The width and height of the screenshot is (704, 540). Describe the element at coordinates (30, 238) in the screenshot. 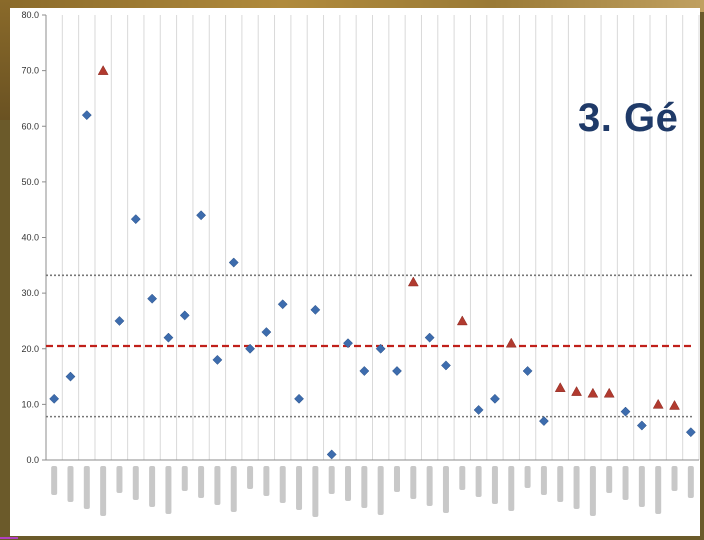

I see `y-tick-label: 40.0` at that location.